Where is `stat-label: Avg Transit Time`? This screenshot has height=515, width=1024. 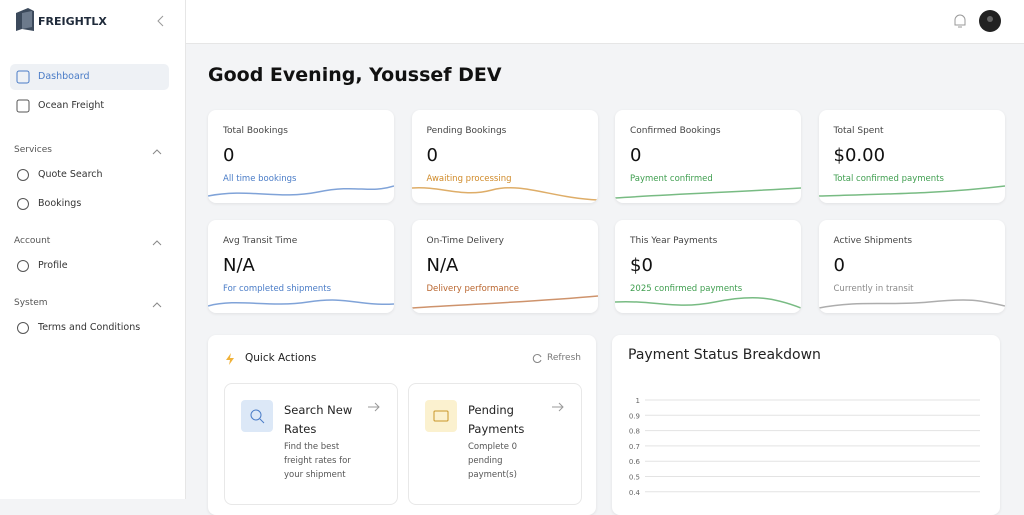
stat-label: Avg Transit Time is located at coordinates (260, 241).